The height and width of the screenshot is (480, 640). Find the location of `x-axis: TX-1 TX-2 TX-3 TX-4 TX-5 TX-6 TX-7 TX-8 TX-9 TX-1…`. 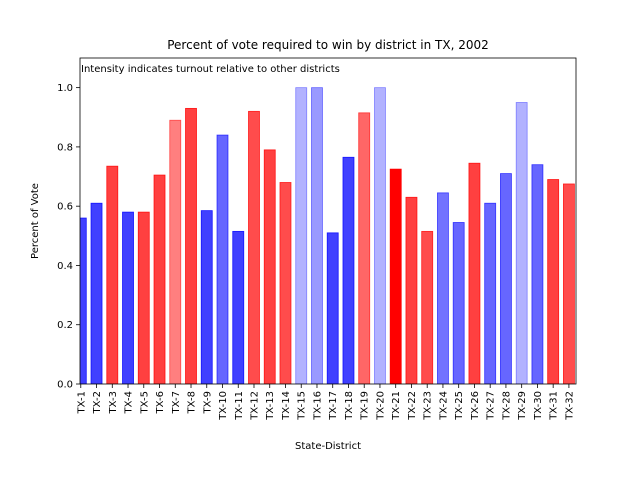

x-axis: TX-1 TX-2 TX-3 TX-4 TX-5 TX-6 TX-7 TX-8 TX-9 TX-1… is located at coordinates (325, 402).